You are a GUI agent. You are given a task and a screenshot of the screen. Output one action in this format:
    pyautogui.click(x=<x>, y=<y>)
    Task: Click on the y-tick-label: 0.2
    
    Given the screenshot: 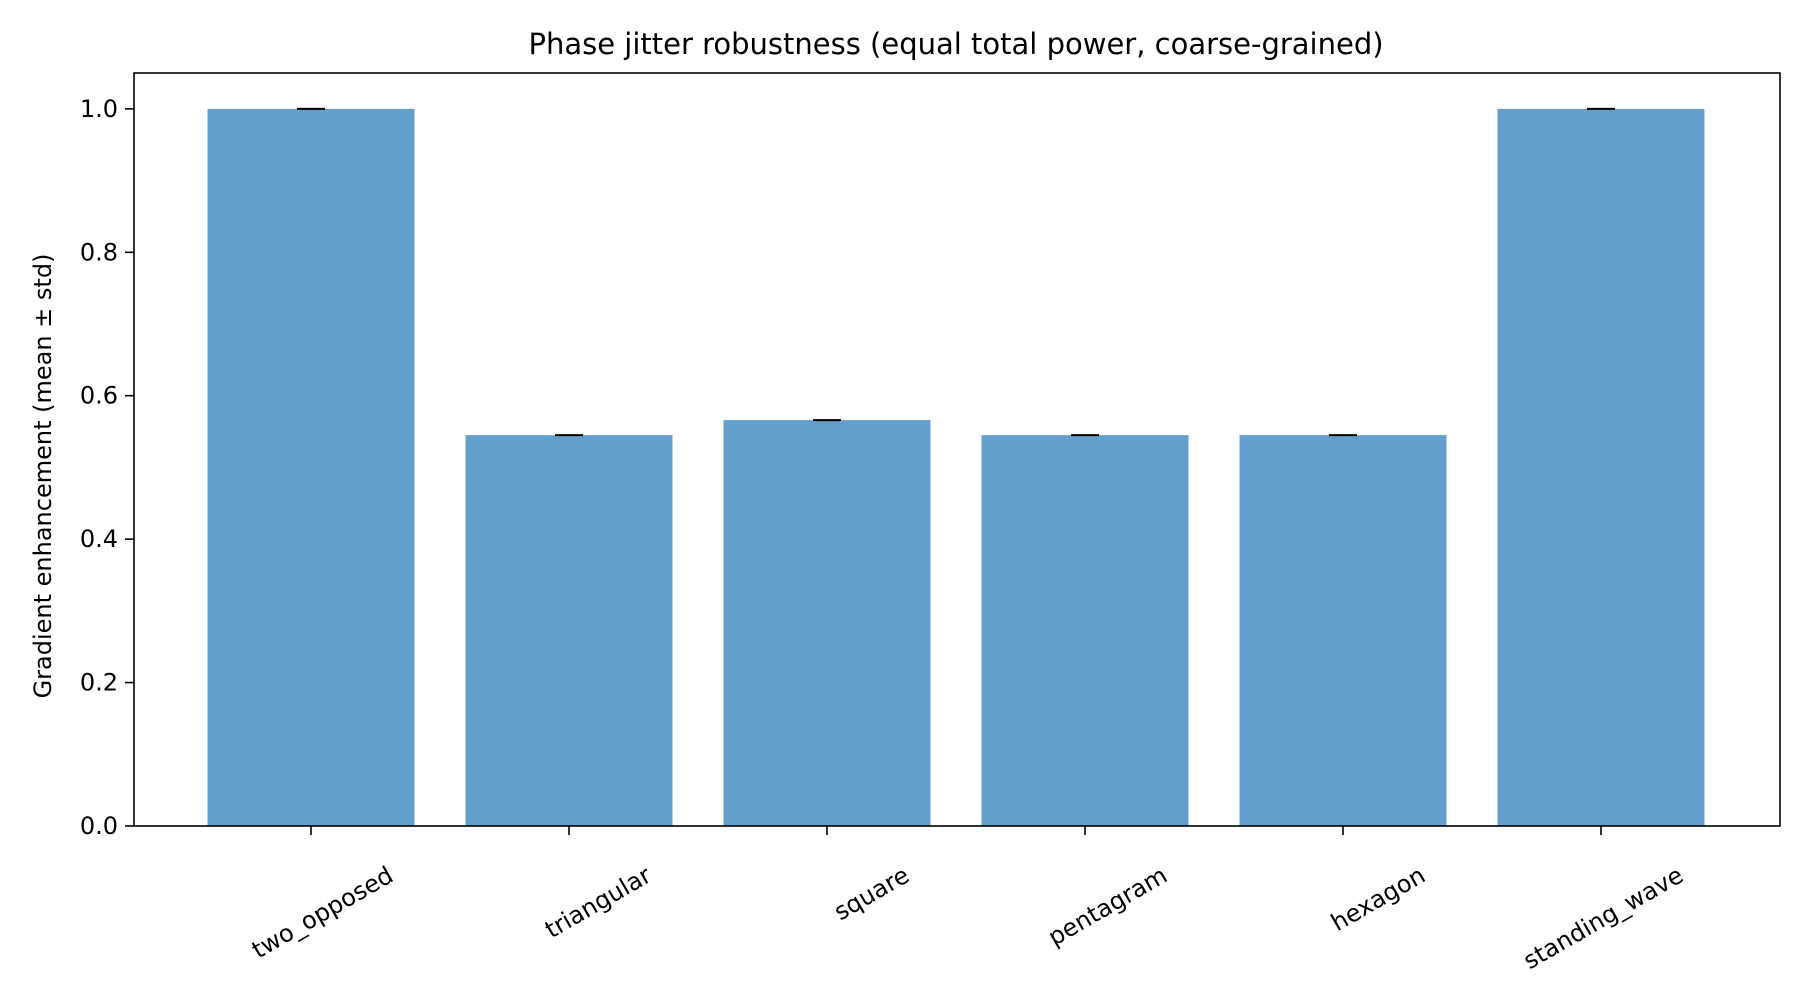 What is the action you would take?
    pyautogui.click(x=99, y=683)
    